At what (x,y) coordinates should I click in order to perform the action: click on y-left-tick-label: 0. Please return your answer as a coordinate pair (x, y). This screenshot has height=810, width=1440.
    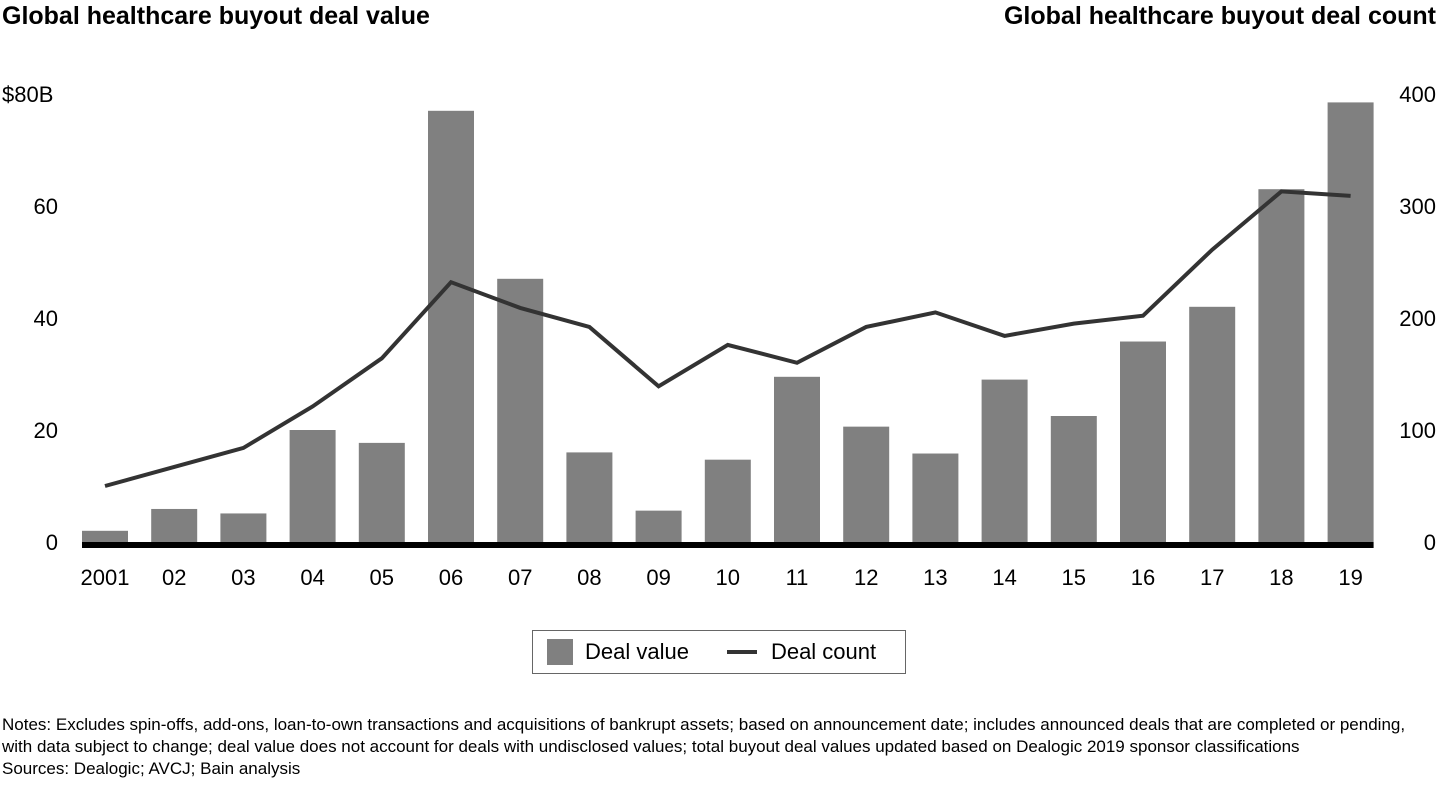
    Looking at the image, I should click on (52, 542).